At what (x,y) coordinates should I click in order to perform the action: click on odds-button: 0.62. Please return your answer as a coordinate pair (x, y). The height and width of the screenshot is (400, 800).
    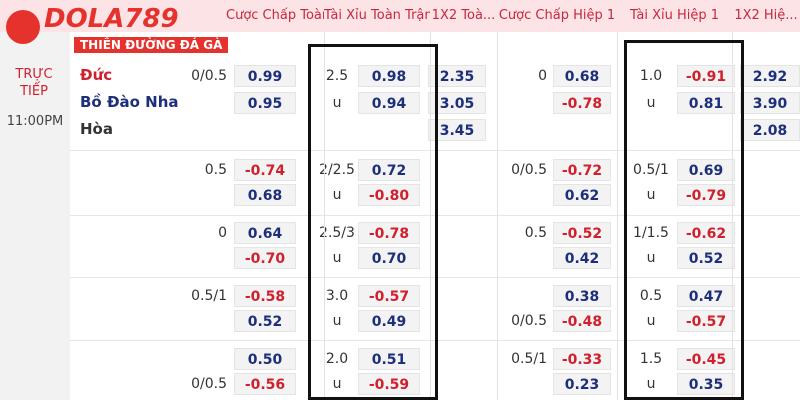
    Looking at the image, I should click on (582, 195).